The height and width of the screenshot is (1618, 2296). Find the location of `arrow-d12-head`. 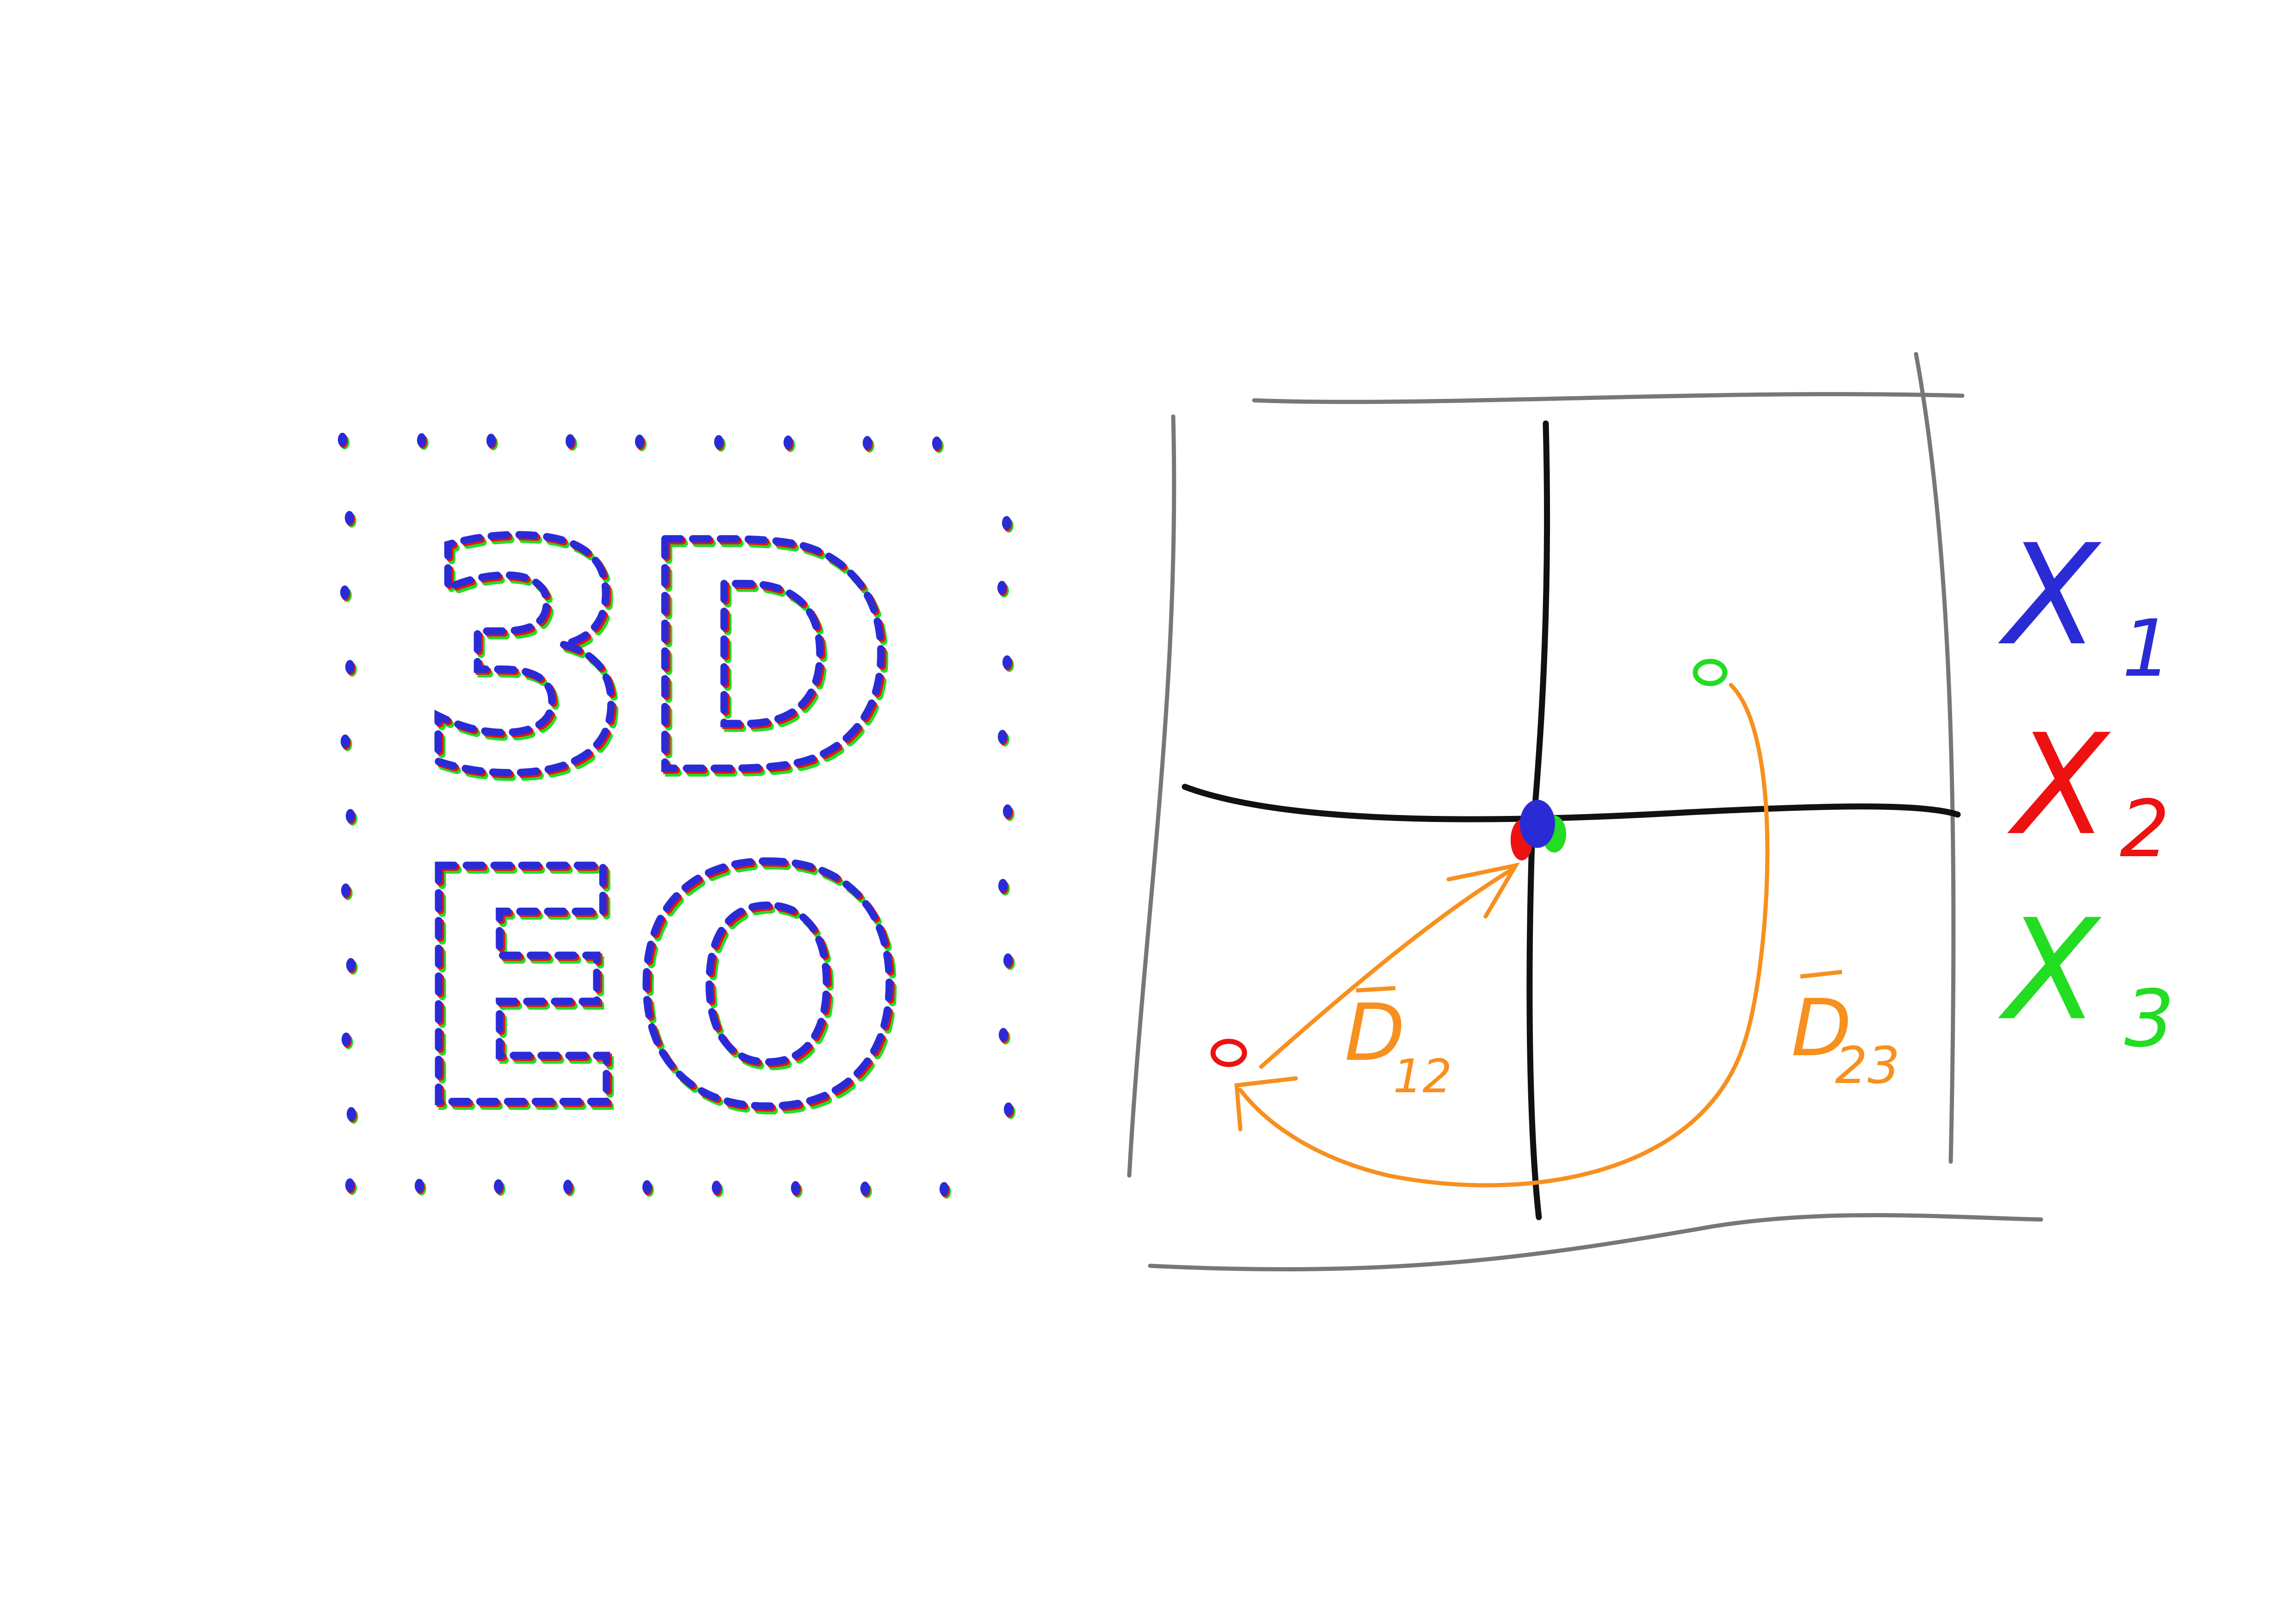

arrow-d12-head is located at coordinates (1483, 890).